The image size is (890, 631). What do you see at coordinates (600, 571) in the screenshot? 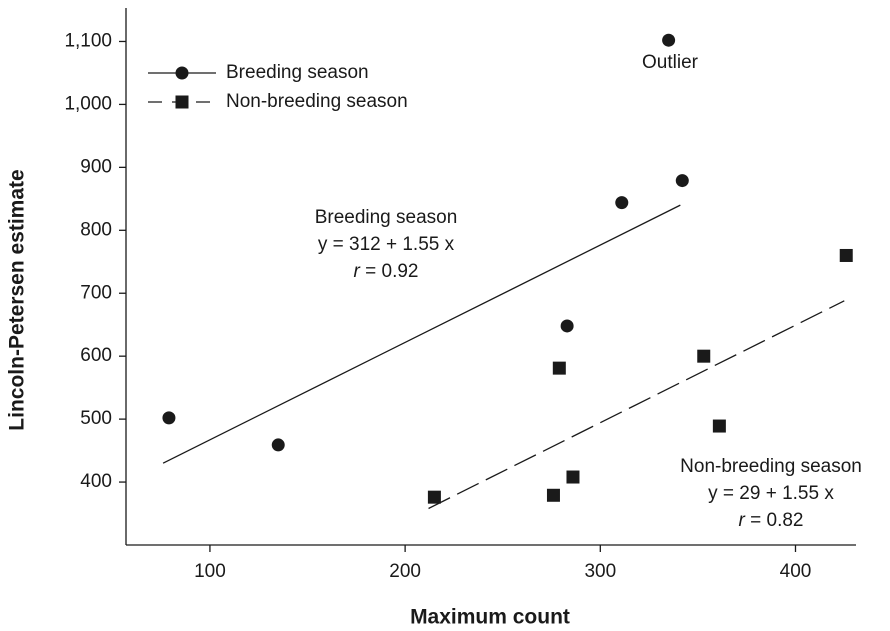
I see `x-tick-label: 300` at bounding box center [600, 571].